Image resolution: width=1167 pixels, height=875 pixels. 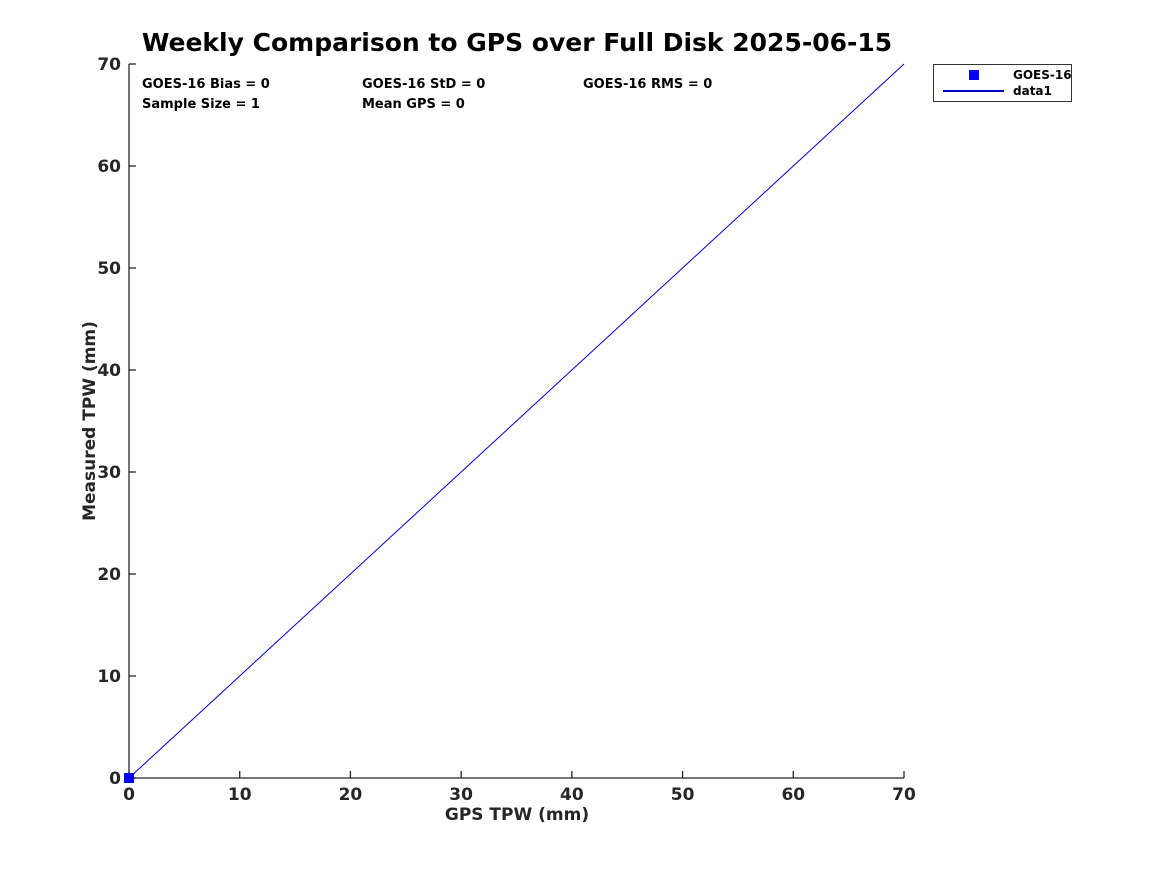 I want to click on y-tick-label: 50, so click(x=109, y=269).